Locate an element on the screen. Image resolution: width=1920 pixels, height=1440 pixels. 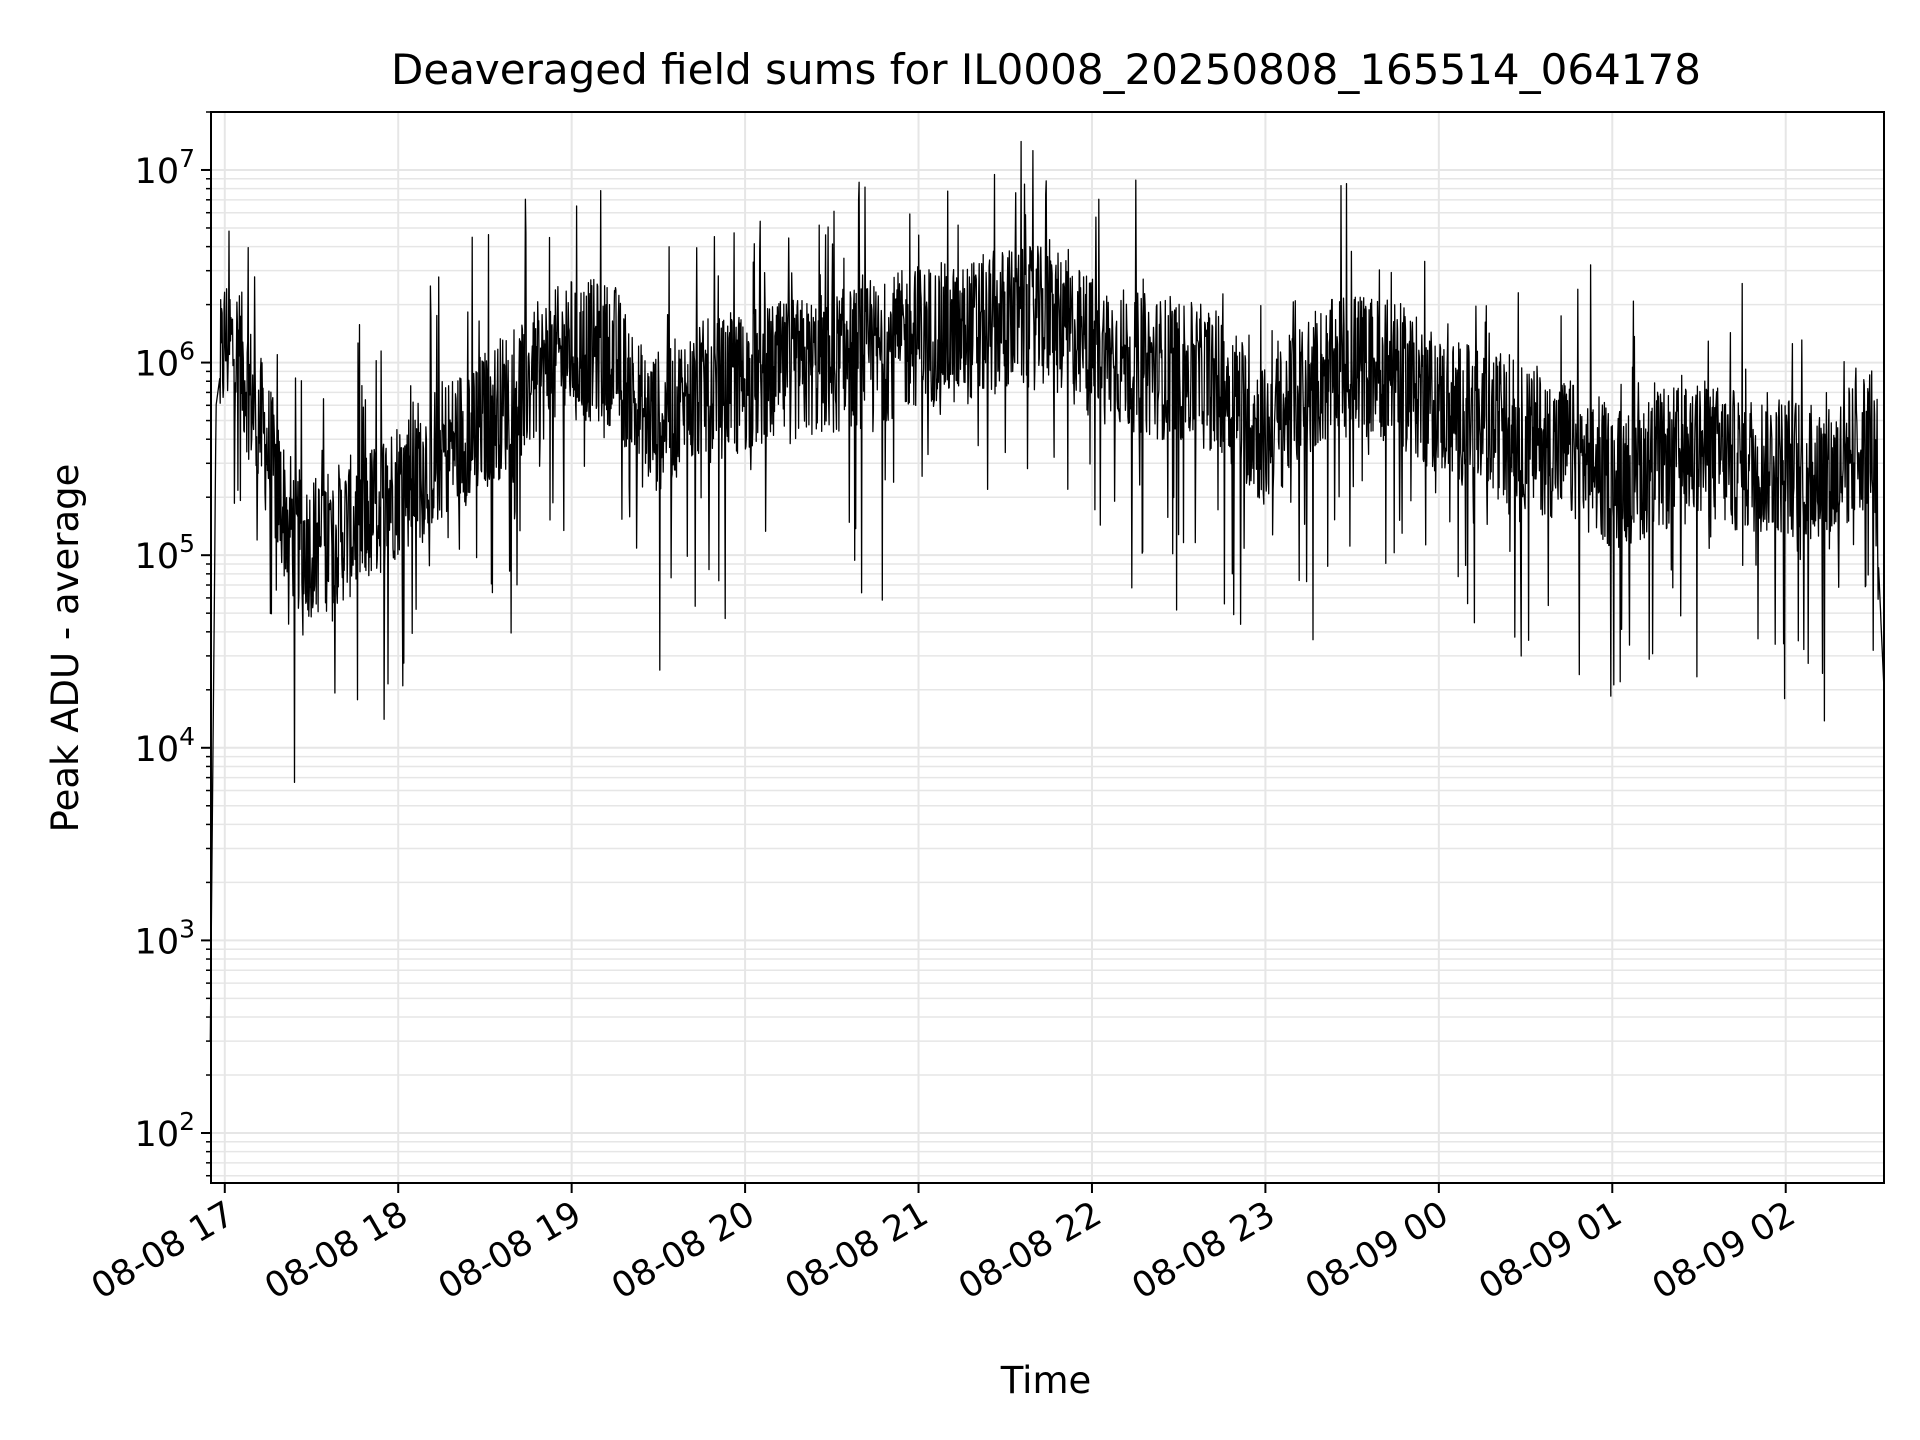
y-tick-labels: 10² 10³ 10⁴ 10⁵ 10⁶ 10⁷ is located at coordinates (165, 649).